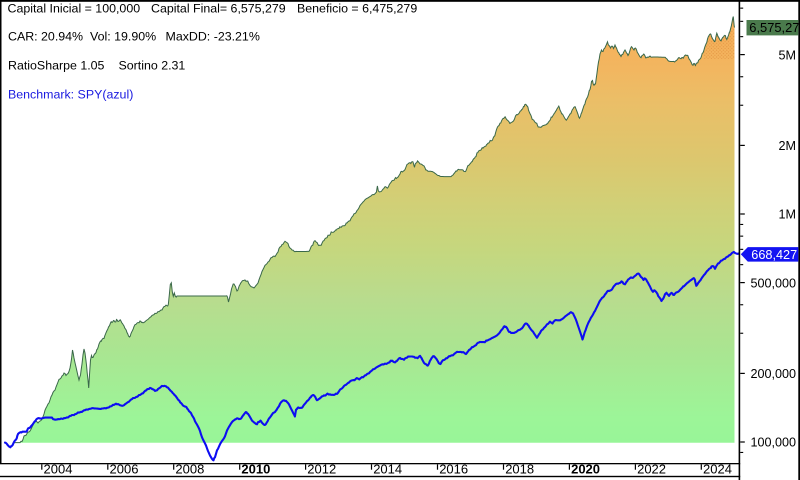 The image size is (800, 480). I want to click on svg-text: 2008, so click(189, 469).